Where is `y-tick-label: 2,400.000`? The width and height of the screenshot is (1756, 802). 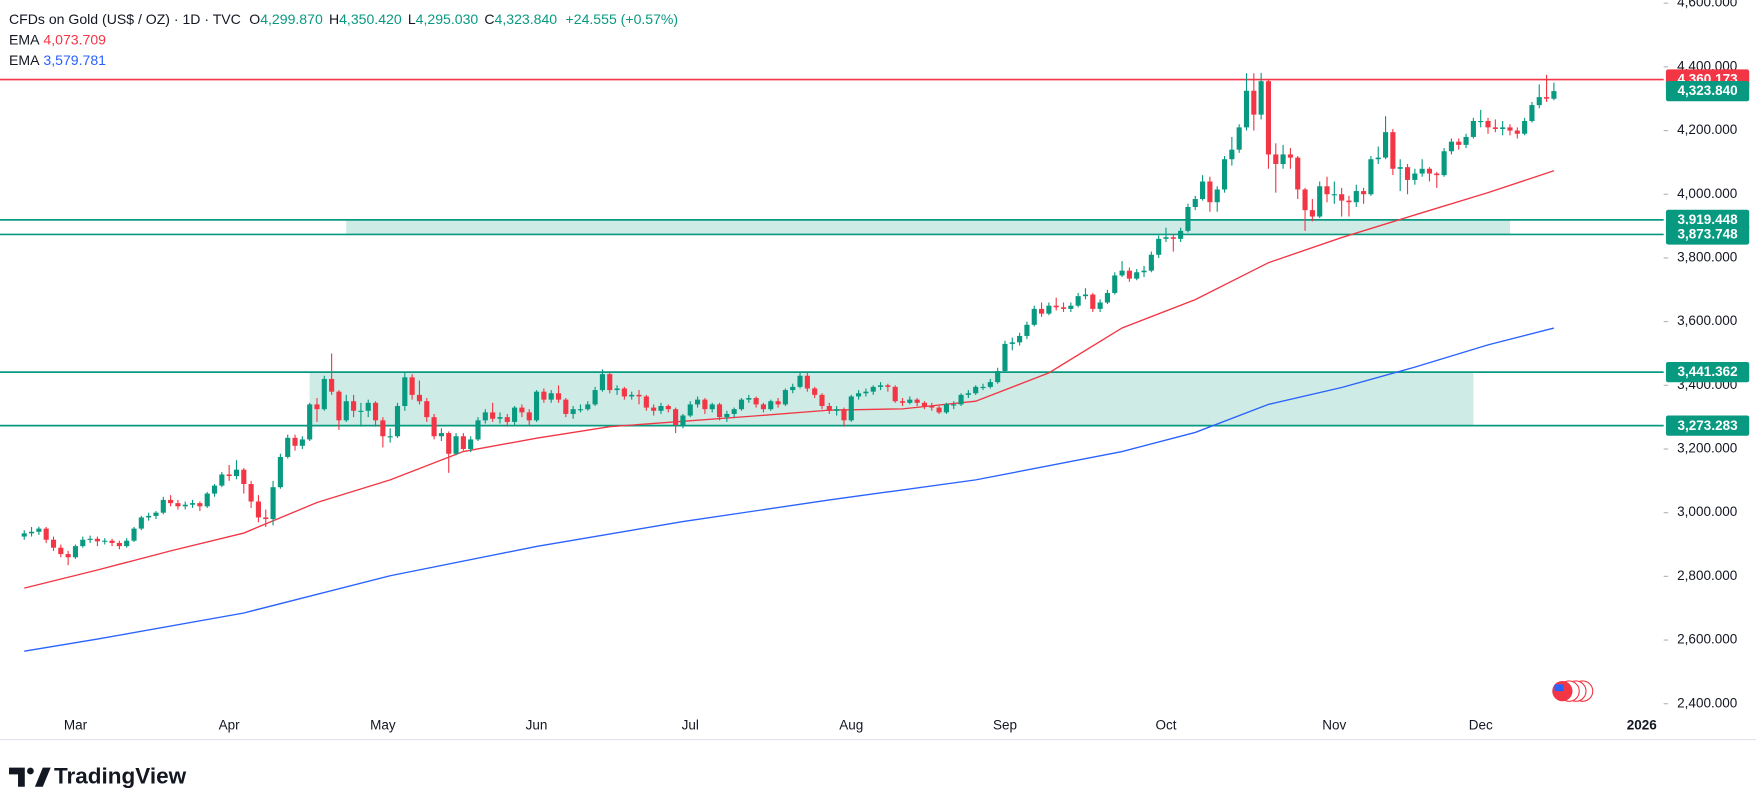 y-tick-label: 2,400.000 is located at coordinates (1707, 702).